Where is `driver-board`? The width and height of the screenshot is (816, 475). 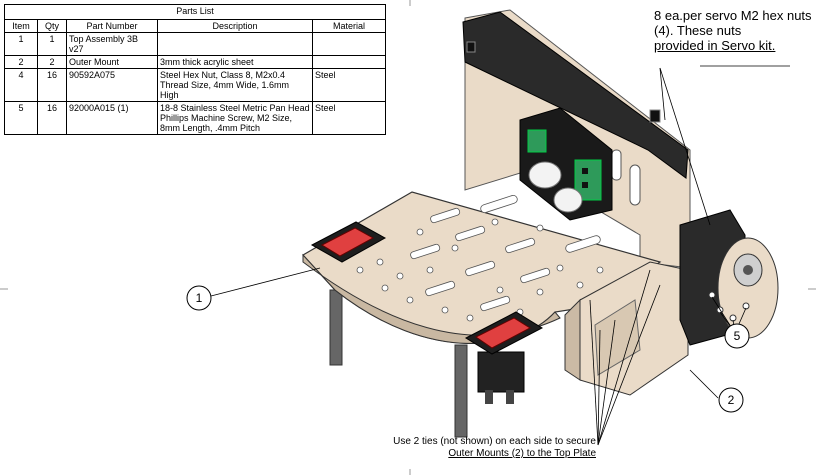
driver-board is located at coordinates (566, 164).